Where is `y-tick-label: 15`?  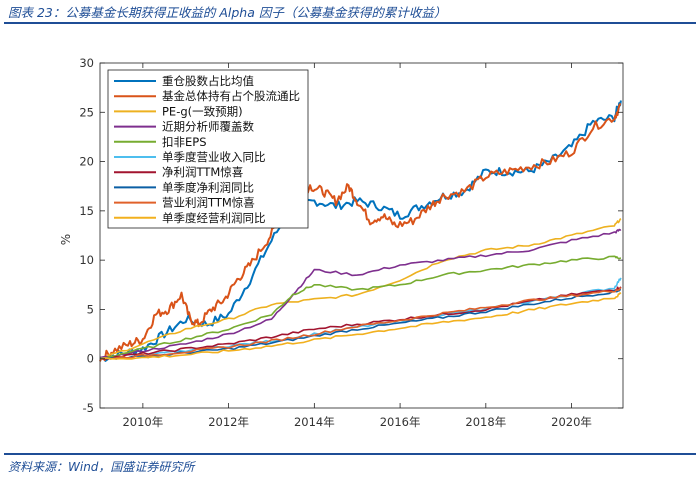
y-tick-label: 15 is located at coordinates (86, 211).